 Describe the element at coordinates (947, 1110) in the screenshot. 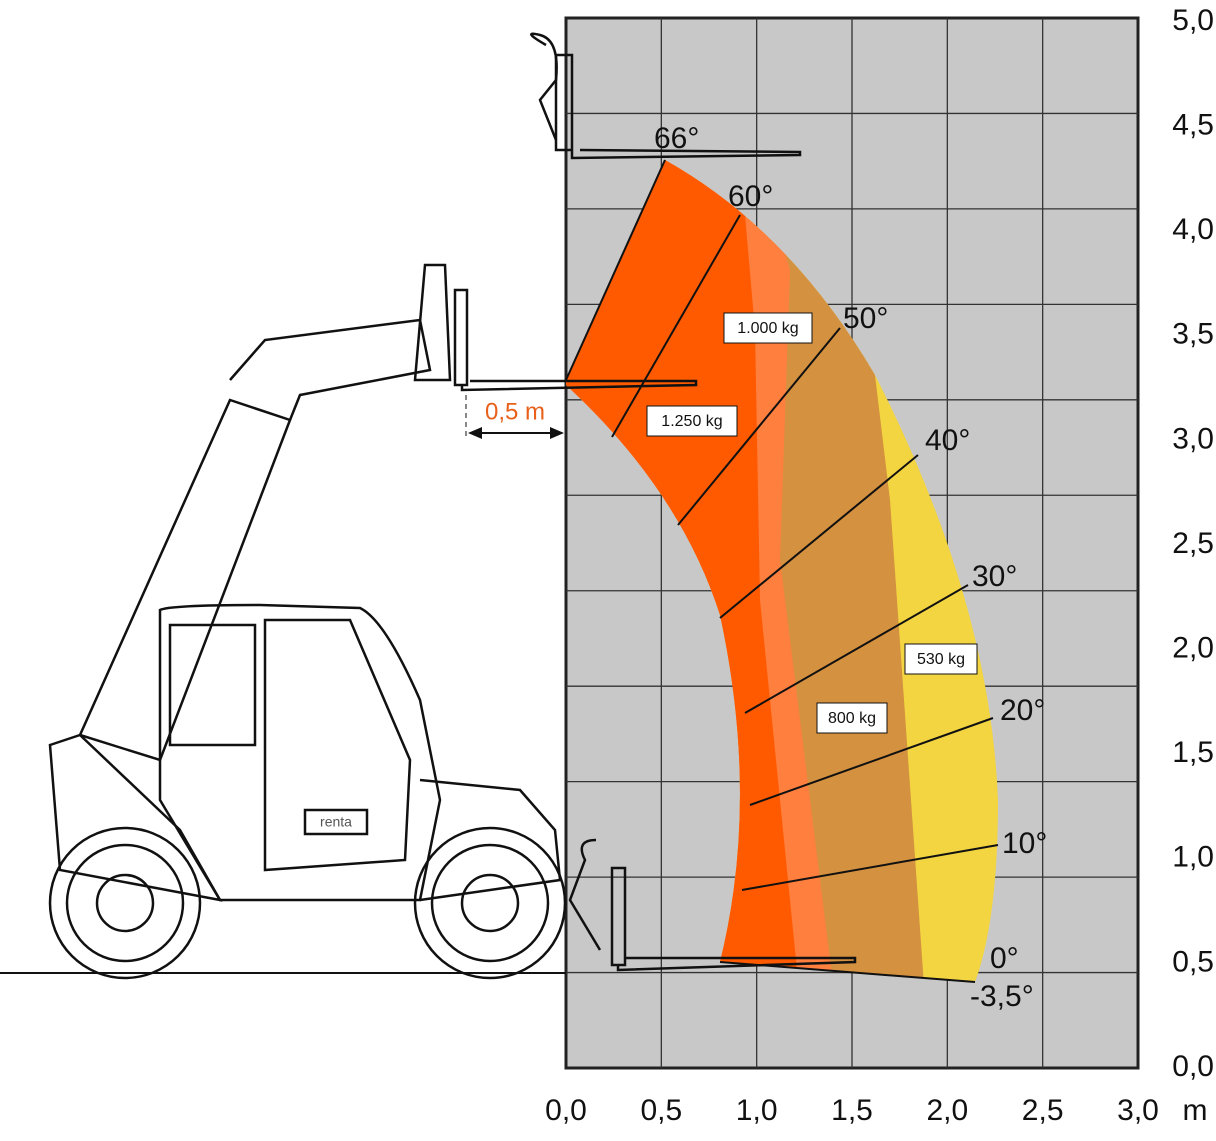

I see `x-tick-label: 2,0` at that location.